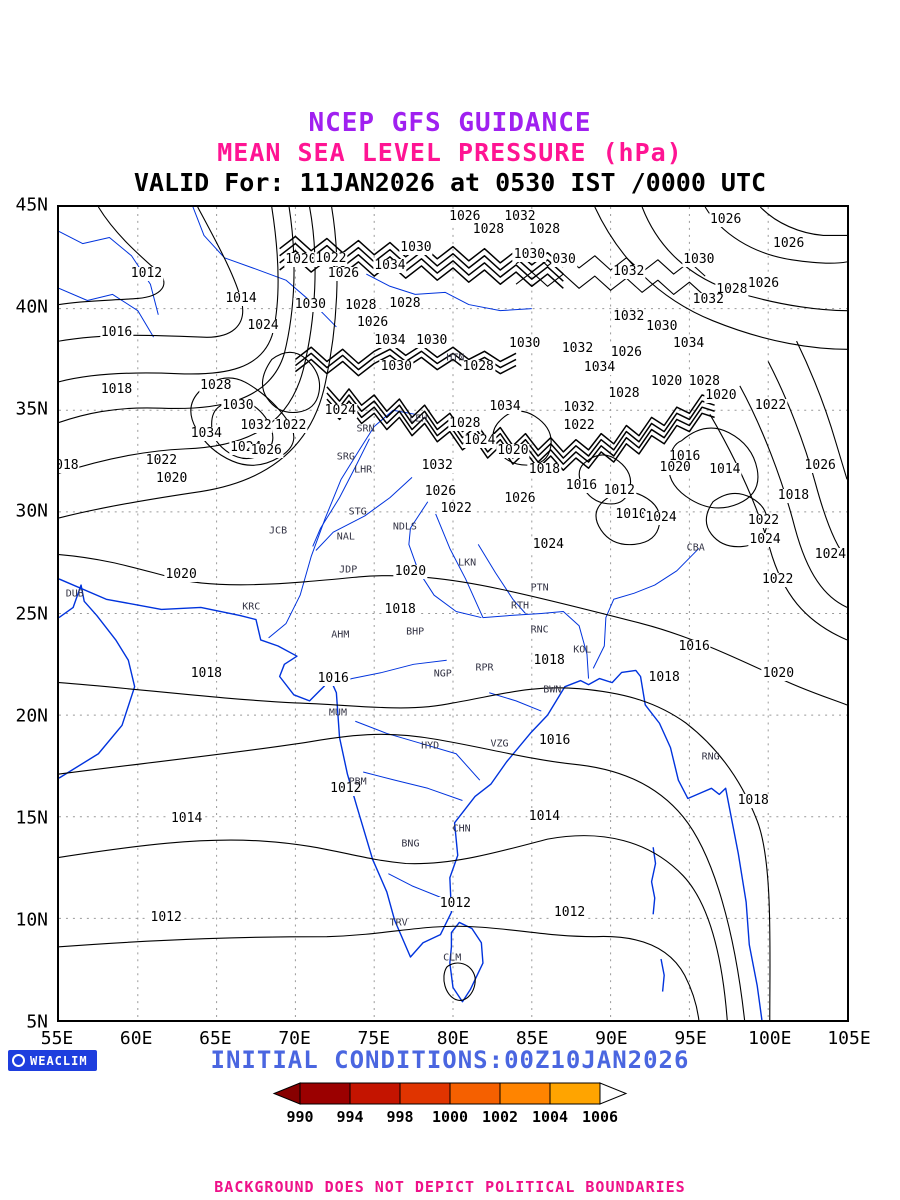 Image resolution: width=900 pixels, height=1200 pixels. I want to click on station-label: MUM, so click(337, 713).